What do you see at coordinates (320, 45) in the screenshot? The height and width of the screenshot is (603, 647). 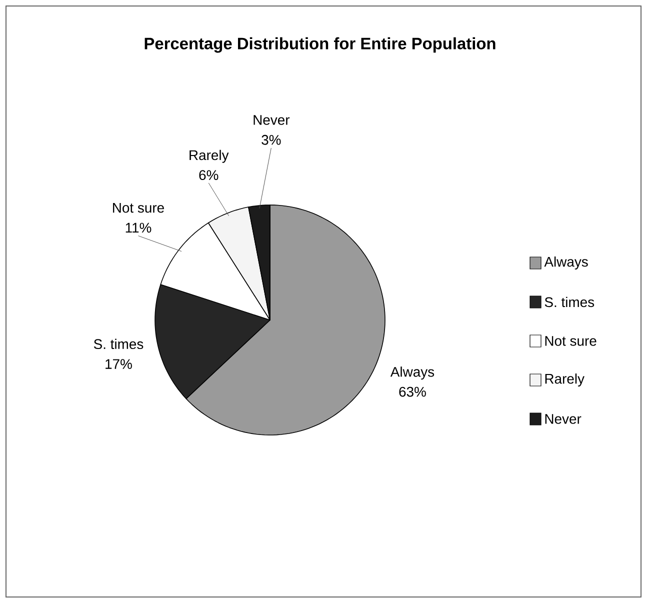 I see `chart-title: Percentage Distribution for Entire Population` at bounding box center [320, 45].